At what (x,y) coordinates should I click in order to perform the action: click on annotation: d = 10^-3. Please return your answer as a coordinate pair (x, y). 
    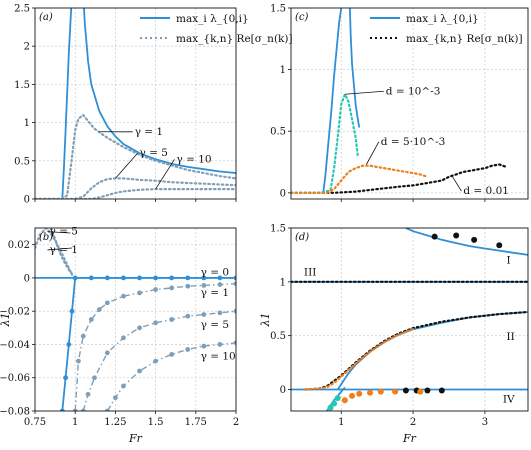
    Looking at the image, I should click on (413, 91).